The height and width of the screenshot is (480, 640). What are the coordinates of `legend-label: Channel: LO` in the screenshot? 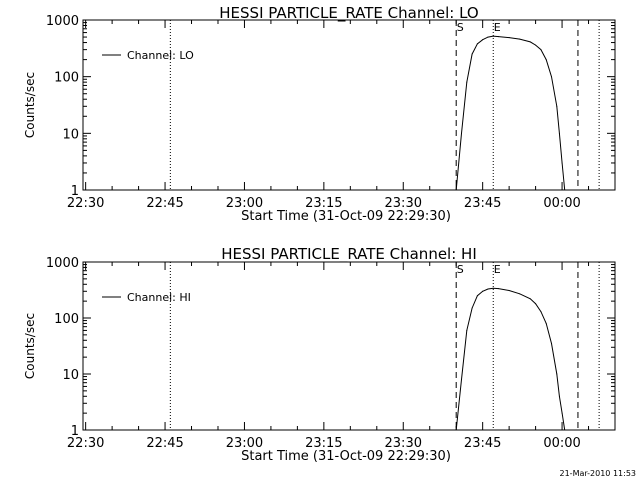 It's located at (160, 55).